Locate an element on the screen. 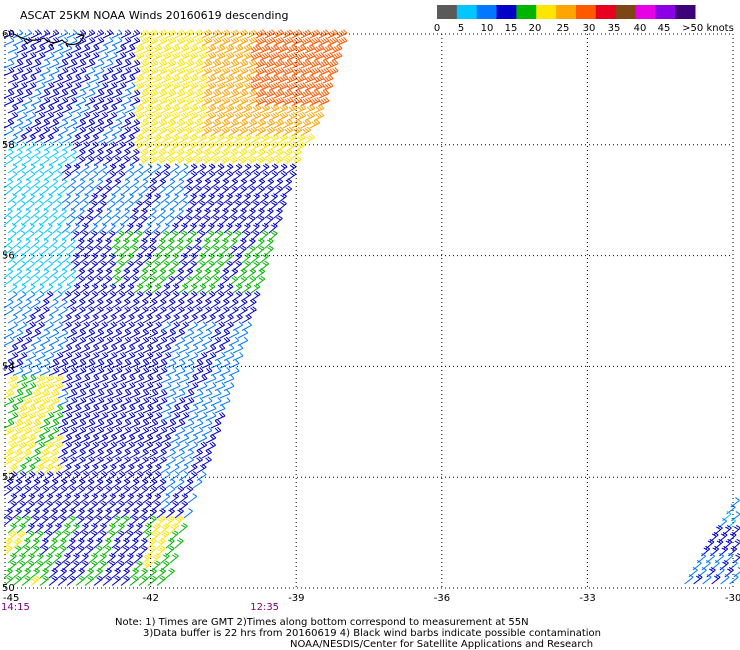 The height and width of the screenshot is (650, 740). legend-label: 30 is located at coordinates (589, 28).